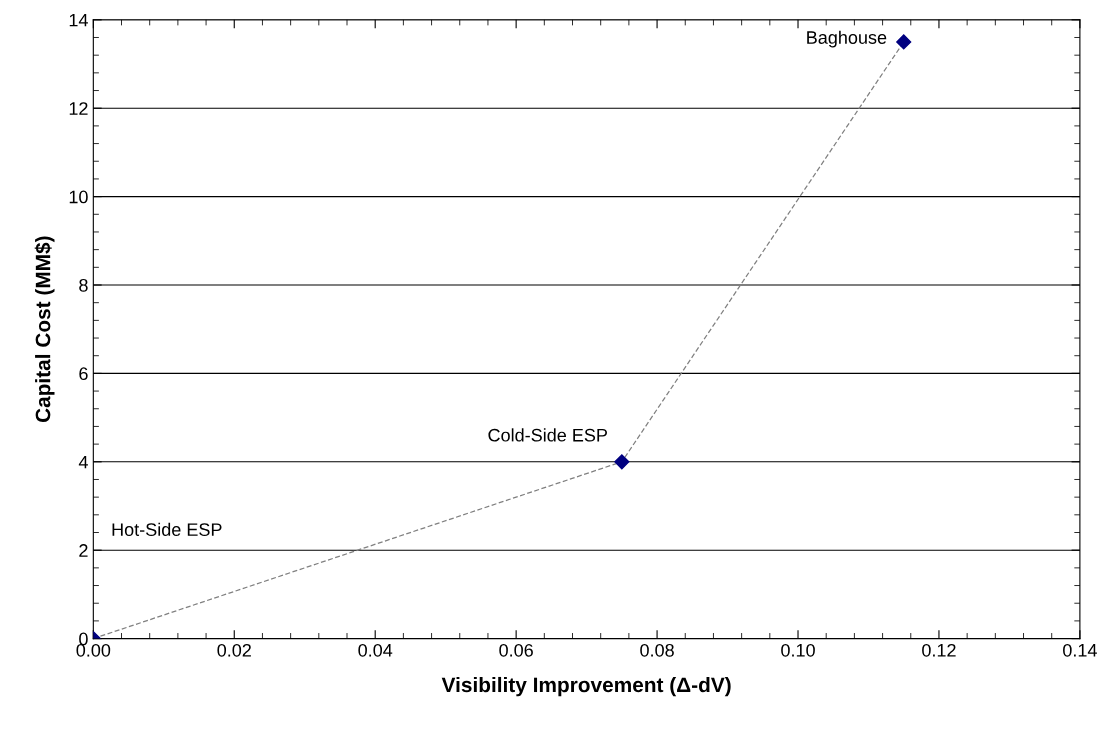  What do you see at coordinates (78, 108) in the screenshot?
I see `y-tick-label: 12` at bounding box center [78, 108].